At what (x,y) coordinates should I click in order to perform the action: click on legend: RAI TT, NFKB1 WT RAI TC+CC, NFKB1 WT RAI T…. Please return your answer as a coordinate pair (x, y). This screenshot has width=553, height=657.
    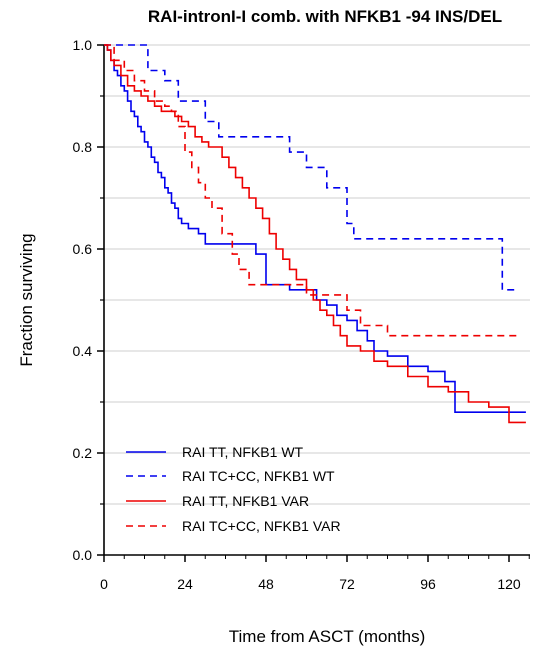
    Looking at the image, I should click on (233, 489).